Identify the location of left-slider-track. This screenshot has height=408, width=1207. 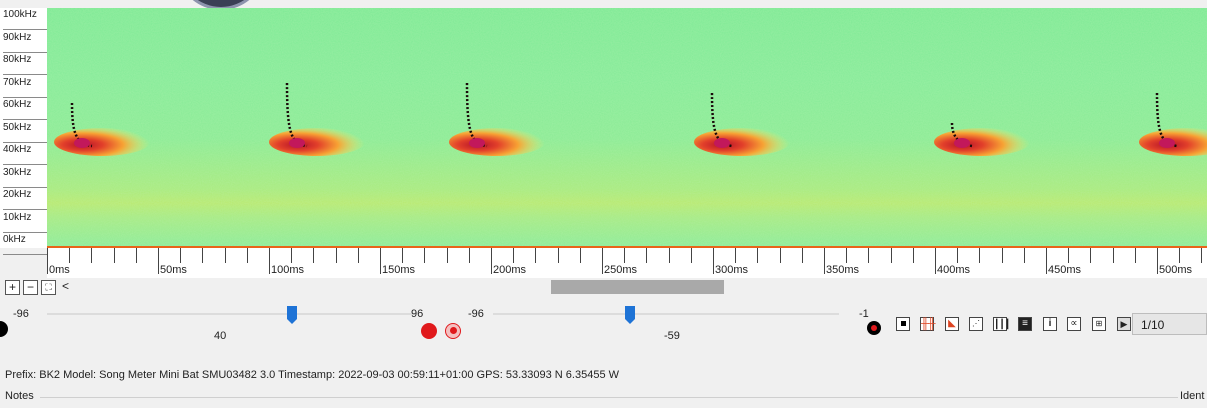
(231, 314).